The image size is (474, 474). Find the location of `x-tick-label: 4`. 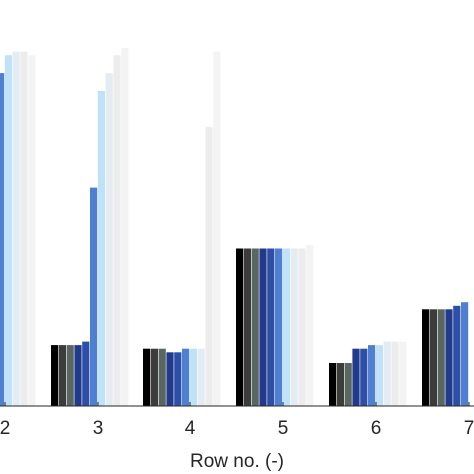

x-tick-label: 4 is located at coordinates (190, 428).